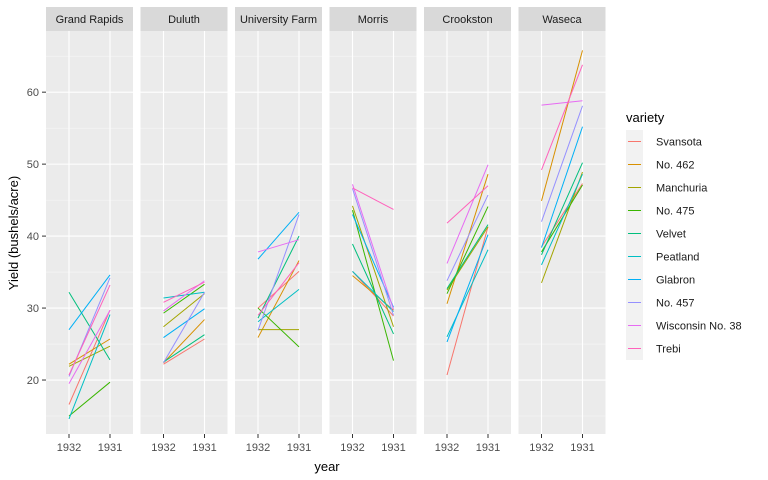  Describe the element at coordinates (33, 93) in the screenshot. I see `y-tick-label: 60` at that location.